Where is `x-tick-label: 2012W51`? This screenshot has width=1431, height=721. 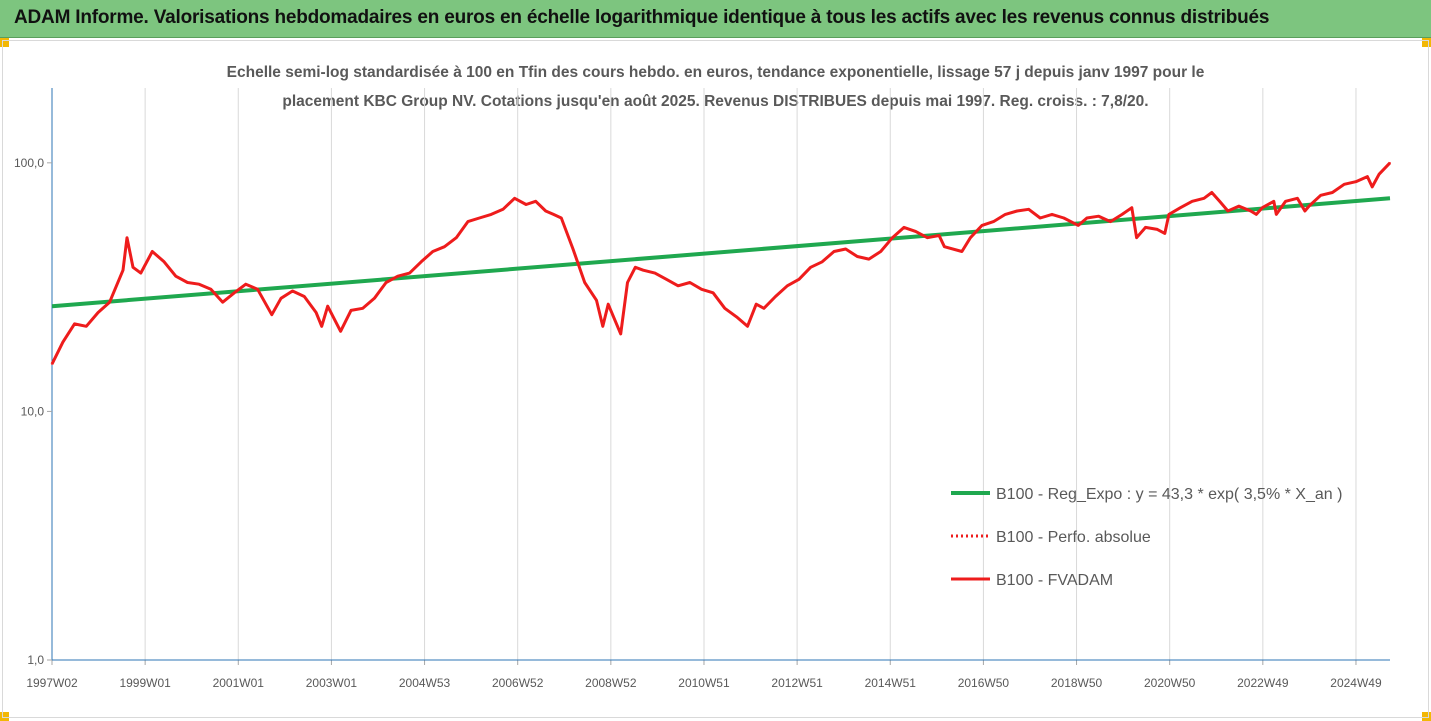
x-tick-label: 2012W51 is located at coordinates (797, 683).